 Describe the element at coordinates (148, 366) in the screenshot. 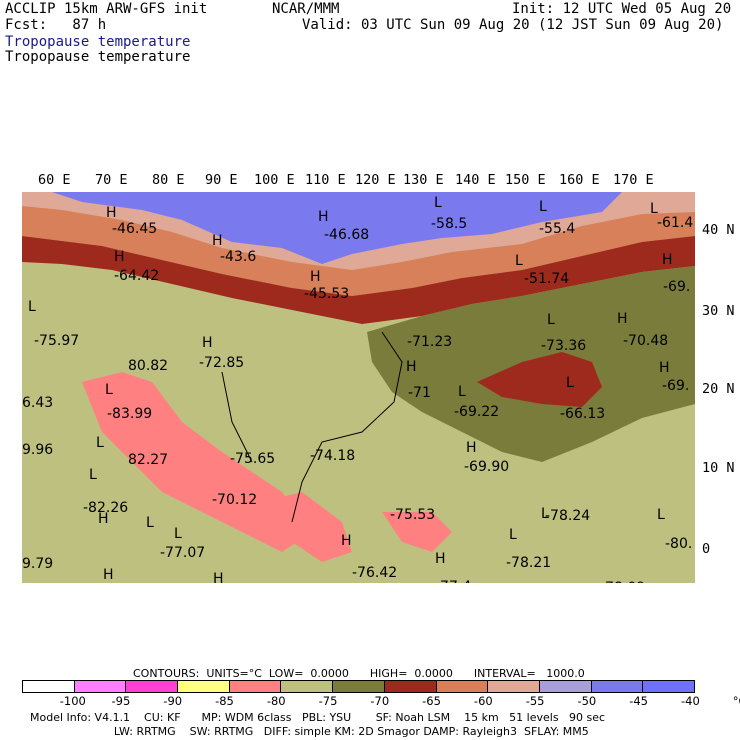

I see `map-label: 80.82` at that location.